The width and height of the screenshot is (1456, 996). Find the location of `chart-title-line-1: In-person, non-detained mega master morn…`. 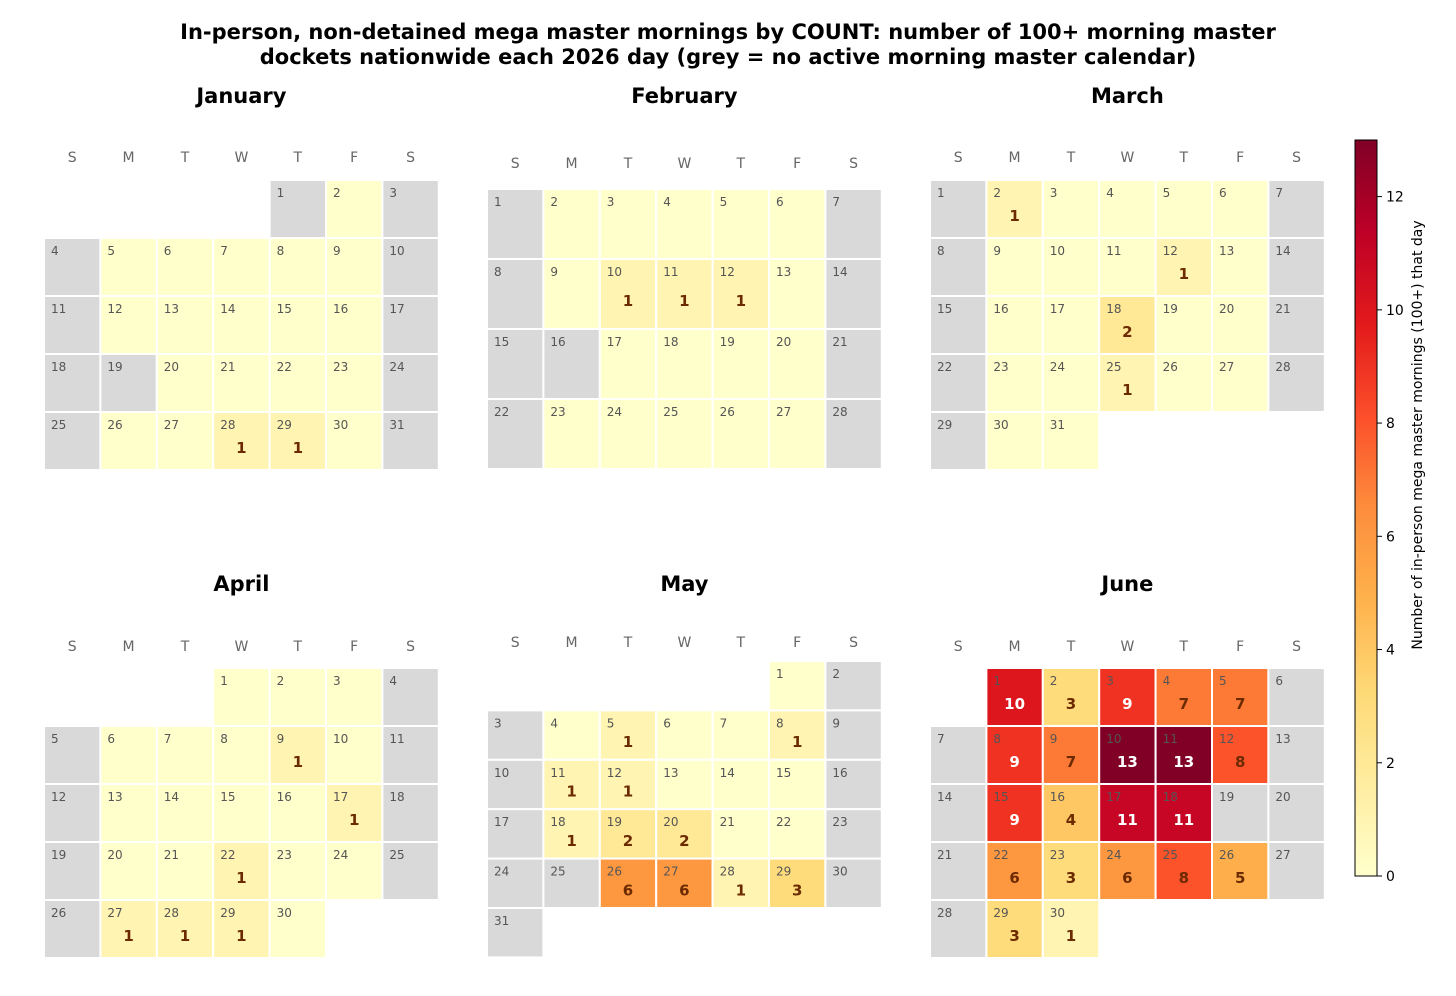

chart-title-line-1: In-person, non-detained mega master morn… is located at coordinates (728, 32).